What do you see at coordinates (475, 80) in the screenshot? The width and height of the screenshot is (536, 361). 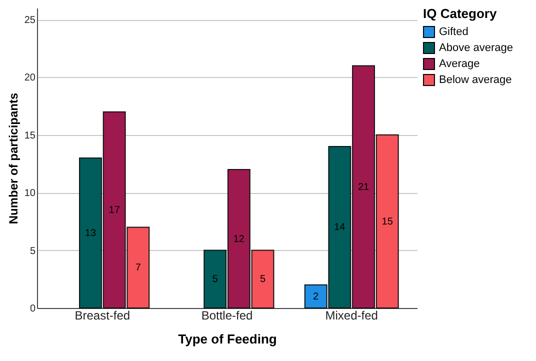 I see `legend-label: Below average` at bounding box center [475, 80].